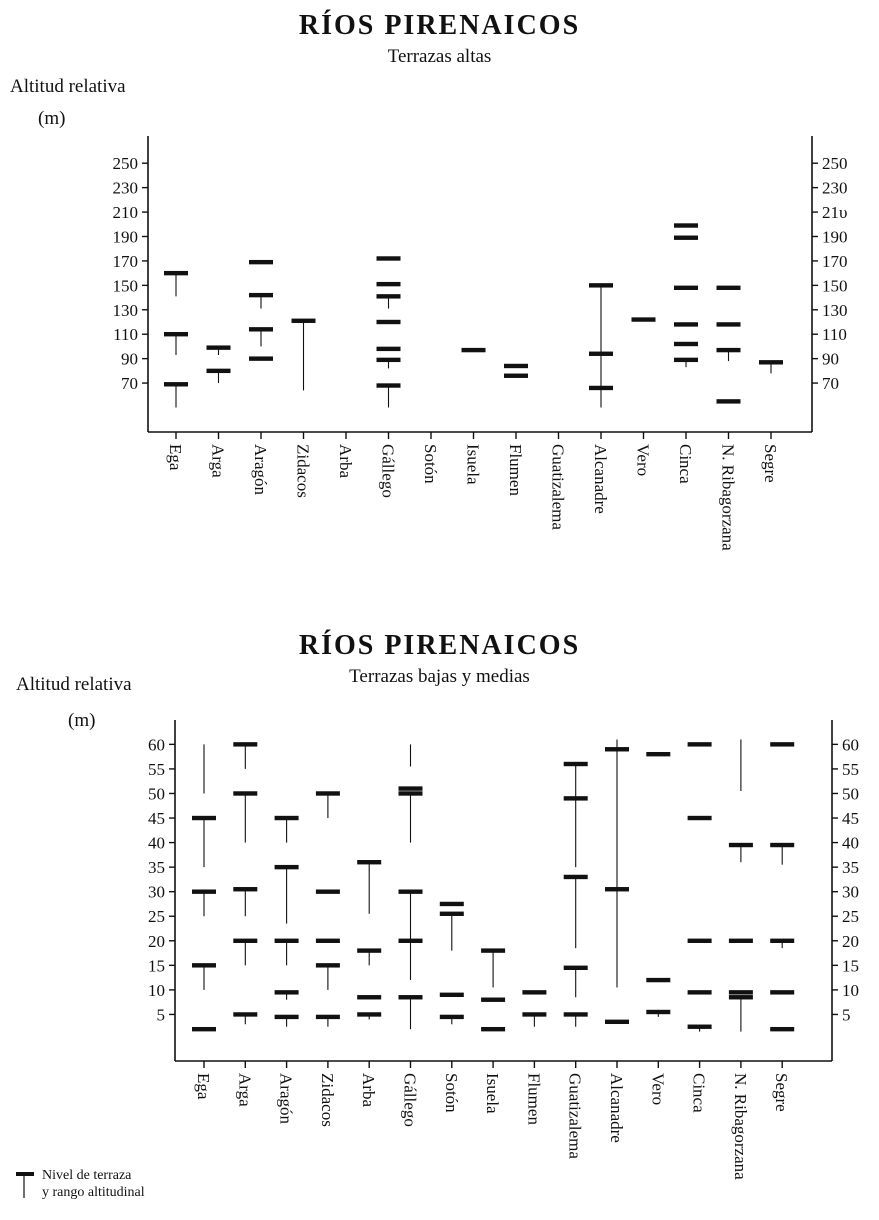 This screenshot has width=879, height=1220. I want to click on x-tick-label-vero: Vero, so click(643, 460).